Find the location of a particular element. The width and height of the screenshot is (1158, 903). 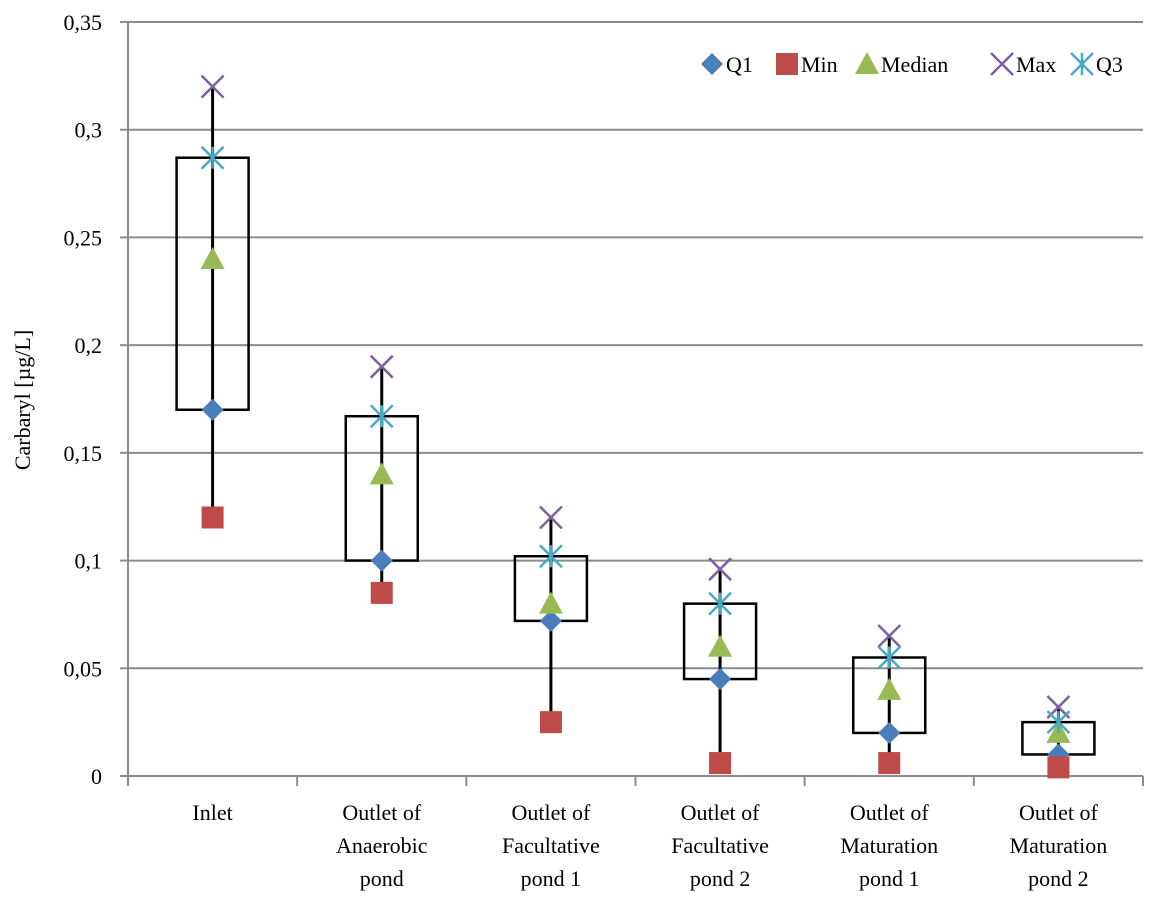

legend-label: Q1 is located at coordinates (739, 64).